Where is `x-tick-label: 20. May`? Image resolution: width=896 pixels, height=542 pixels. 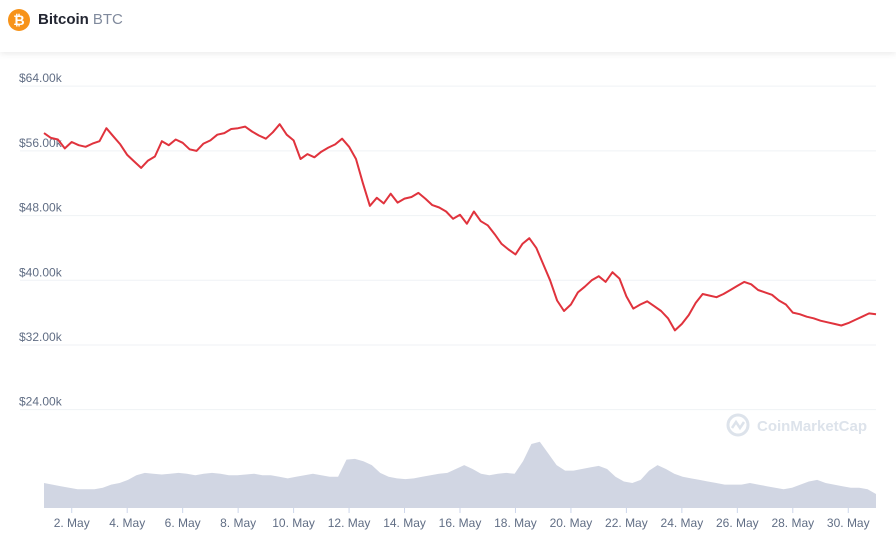 x-tick-label: 20. May is located at coordinates (571, 523).